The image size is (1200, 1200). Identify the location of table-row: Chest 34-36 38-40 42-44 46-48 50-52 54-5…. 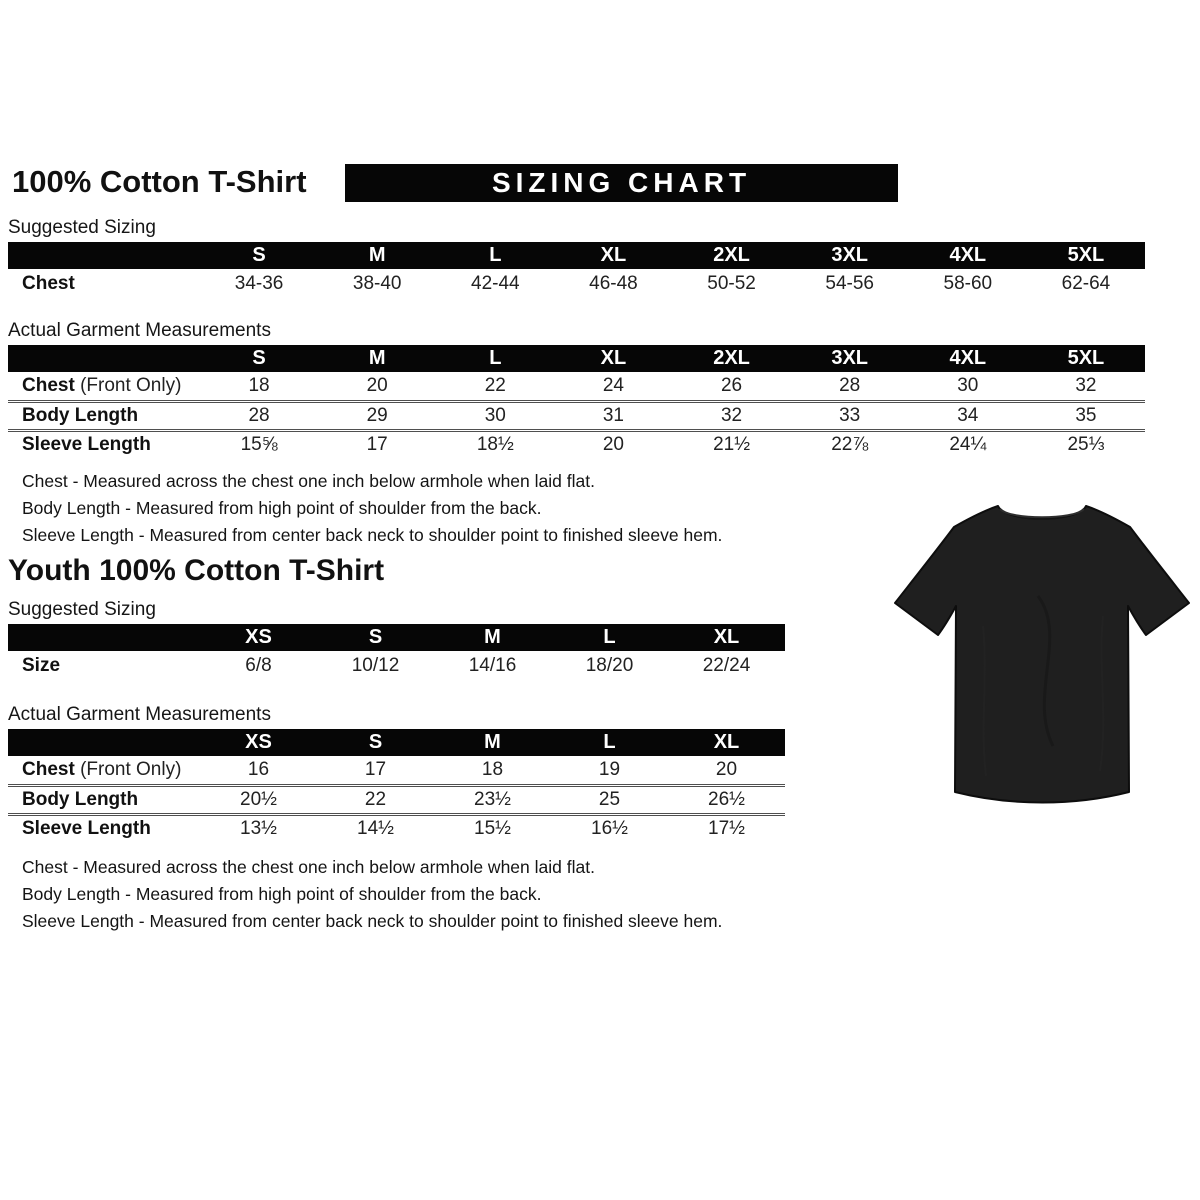
(576, 283).